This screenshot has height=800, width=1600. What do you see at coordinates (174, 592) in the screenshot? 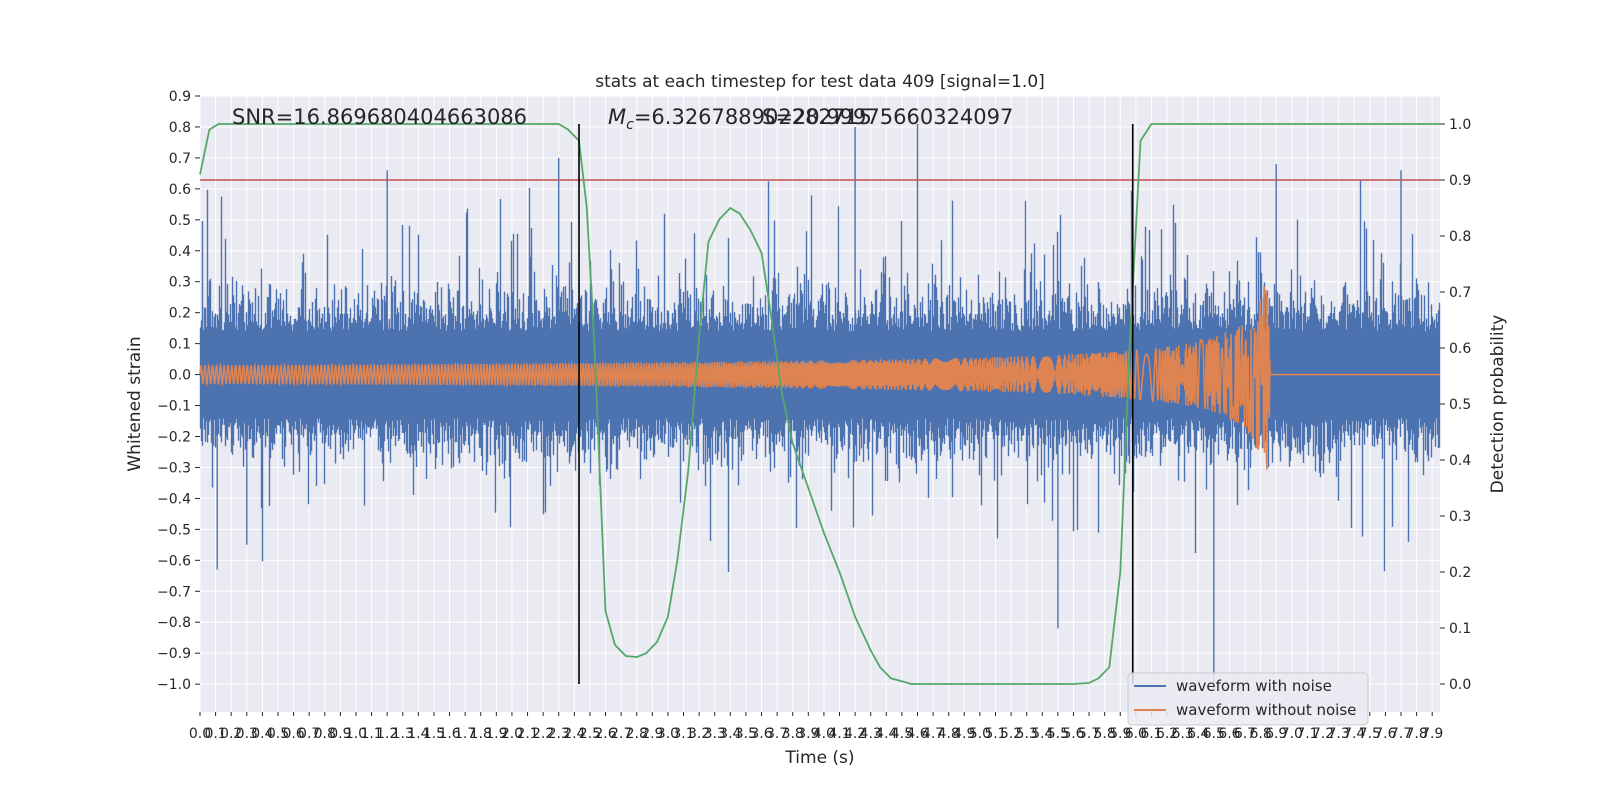
I see `y-tick-label-left: −0.7` at bounding box center [174, 592].